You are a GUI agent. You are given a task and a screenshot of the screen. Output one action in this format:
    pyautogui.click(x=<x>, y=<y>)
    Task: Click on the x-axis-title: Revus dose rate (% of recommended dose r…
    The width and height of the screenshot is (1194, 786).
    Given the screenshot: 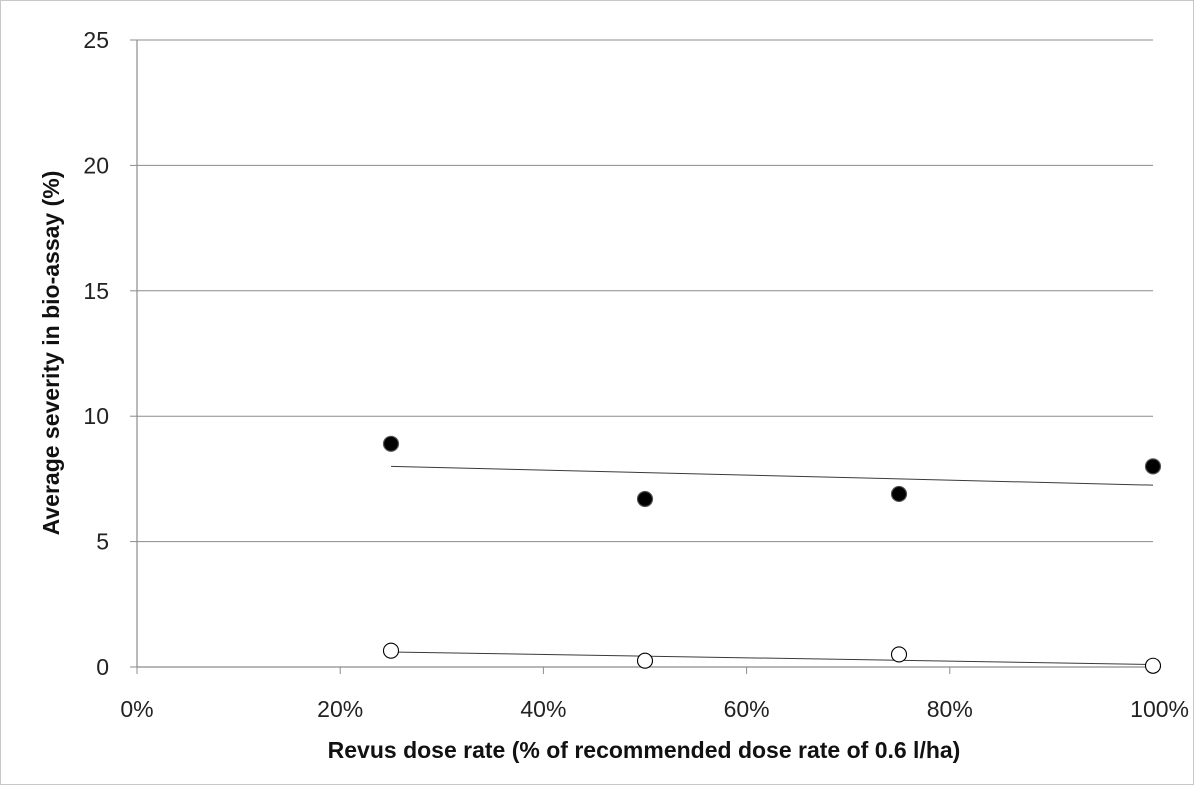 What is the action you would take?
    pyautogui.click(x=644, y=750)
    